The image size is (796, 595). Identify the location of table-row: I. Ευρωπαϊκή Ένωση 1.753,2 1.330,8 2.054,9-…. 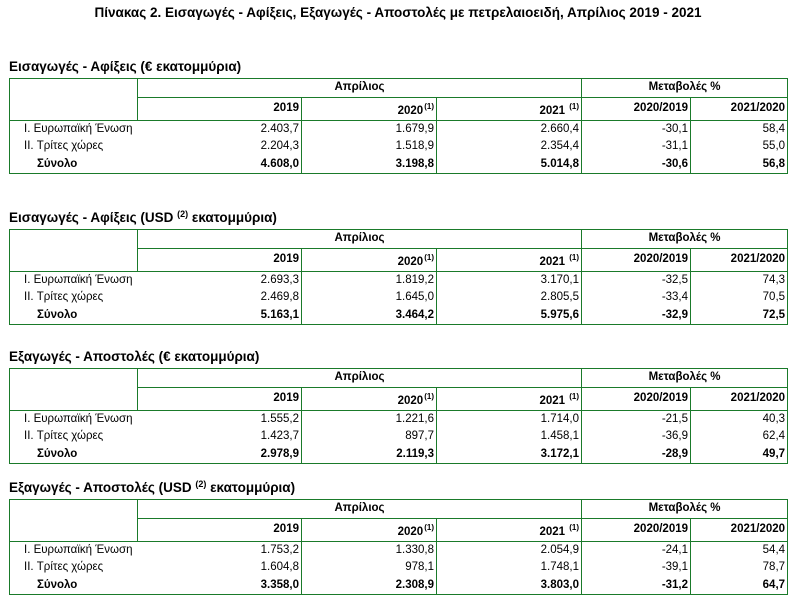
(399, 550).